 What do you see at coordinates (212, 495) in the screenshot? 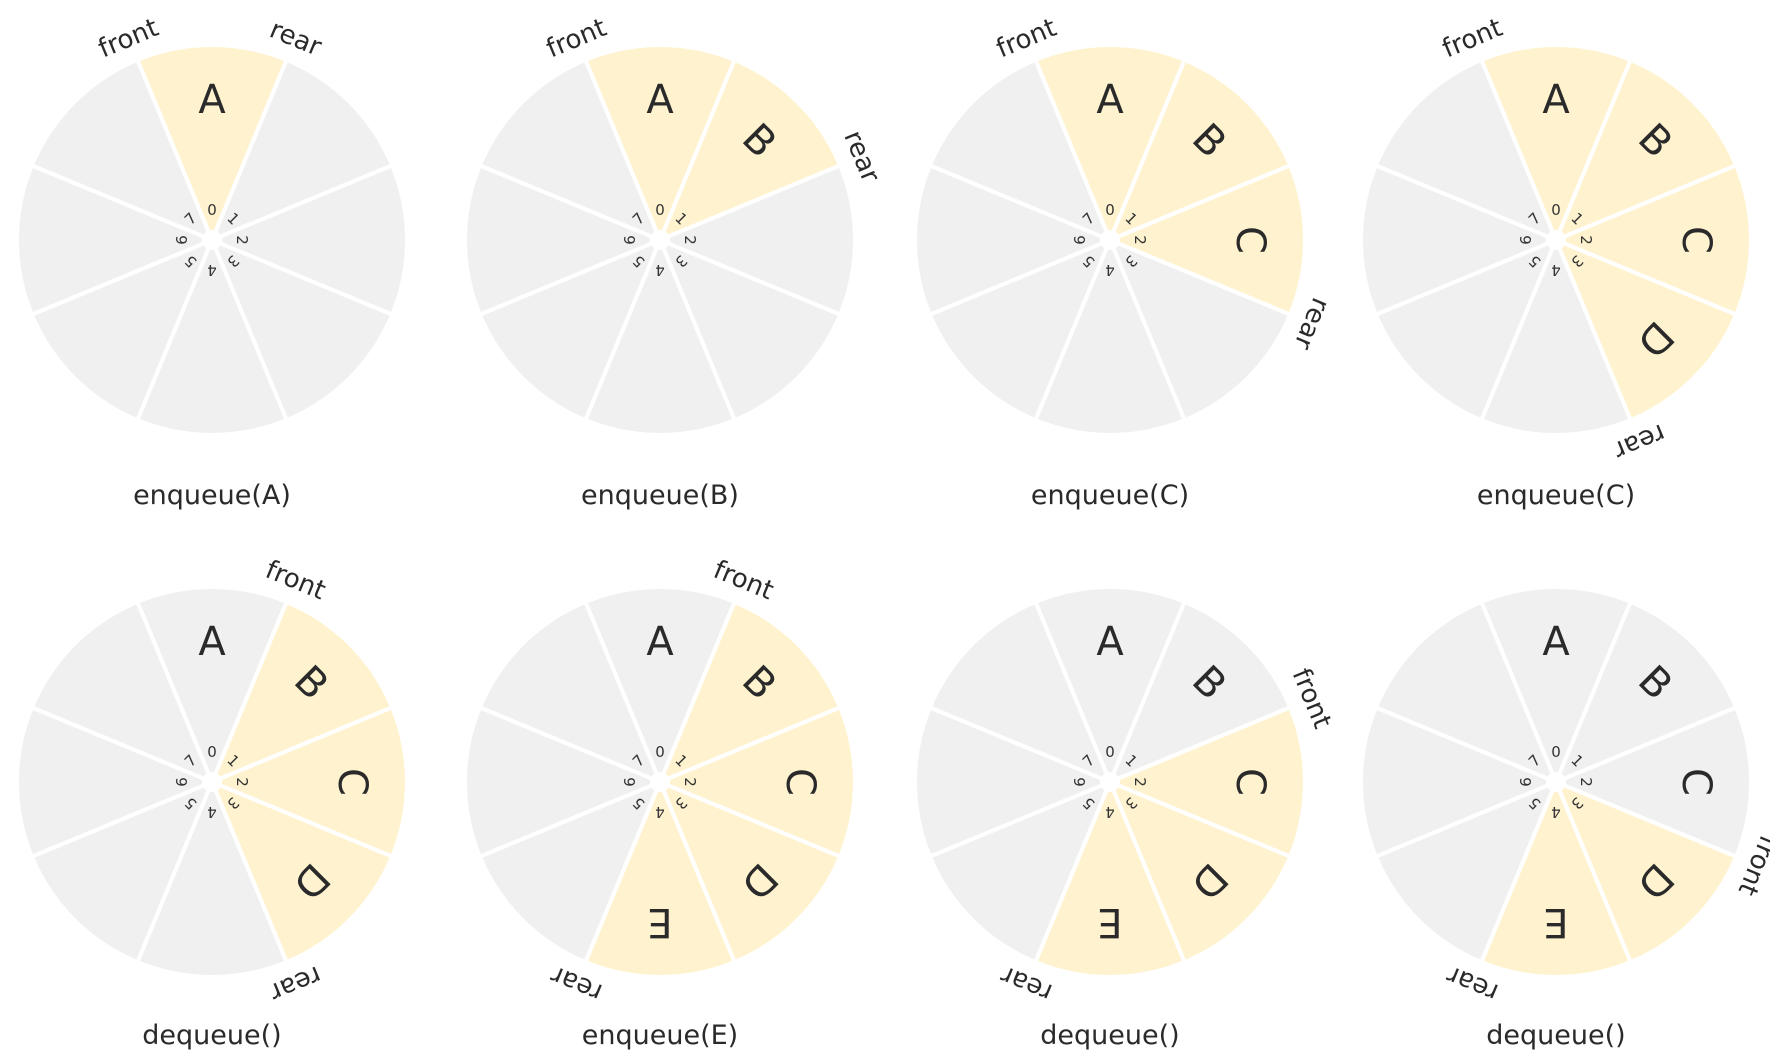
I see `operation-caption: enqueue(A)` at bounding box center [212, 495].